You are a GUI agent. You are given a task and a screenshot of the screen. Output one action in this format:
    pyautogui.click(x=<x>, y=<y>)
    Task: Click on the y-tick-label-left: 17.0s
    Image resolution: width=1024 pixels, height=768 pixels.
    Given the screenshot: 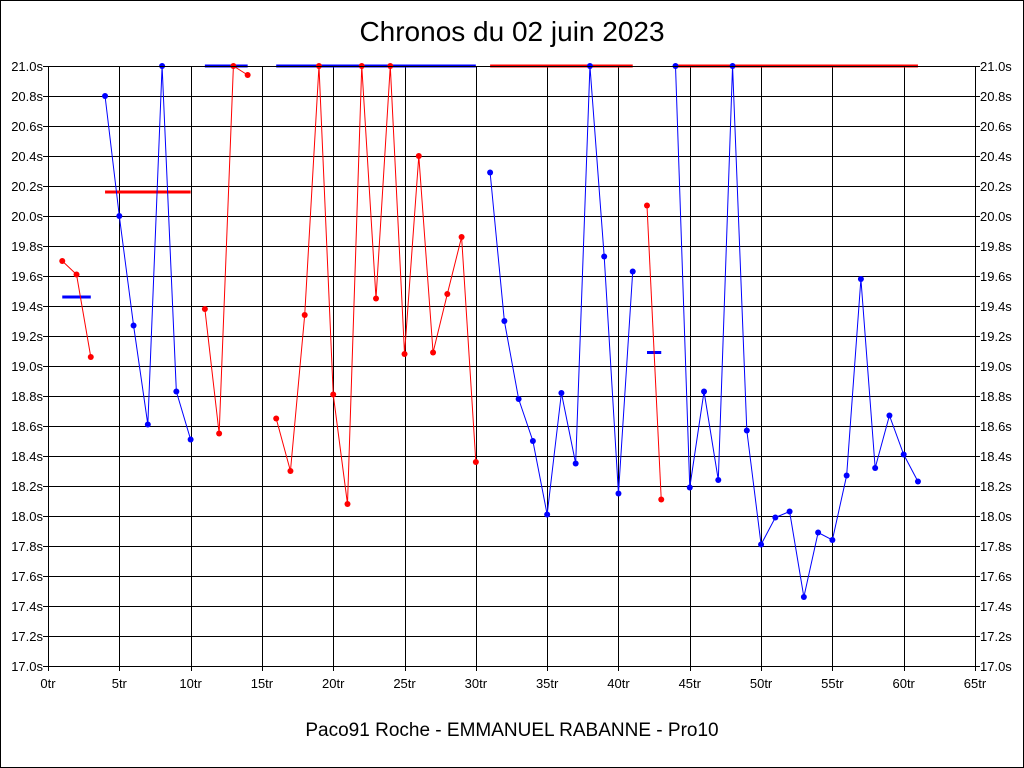 What is the action you would take?
    pyautogui.click(x=27, y=666)
    